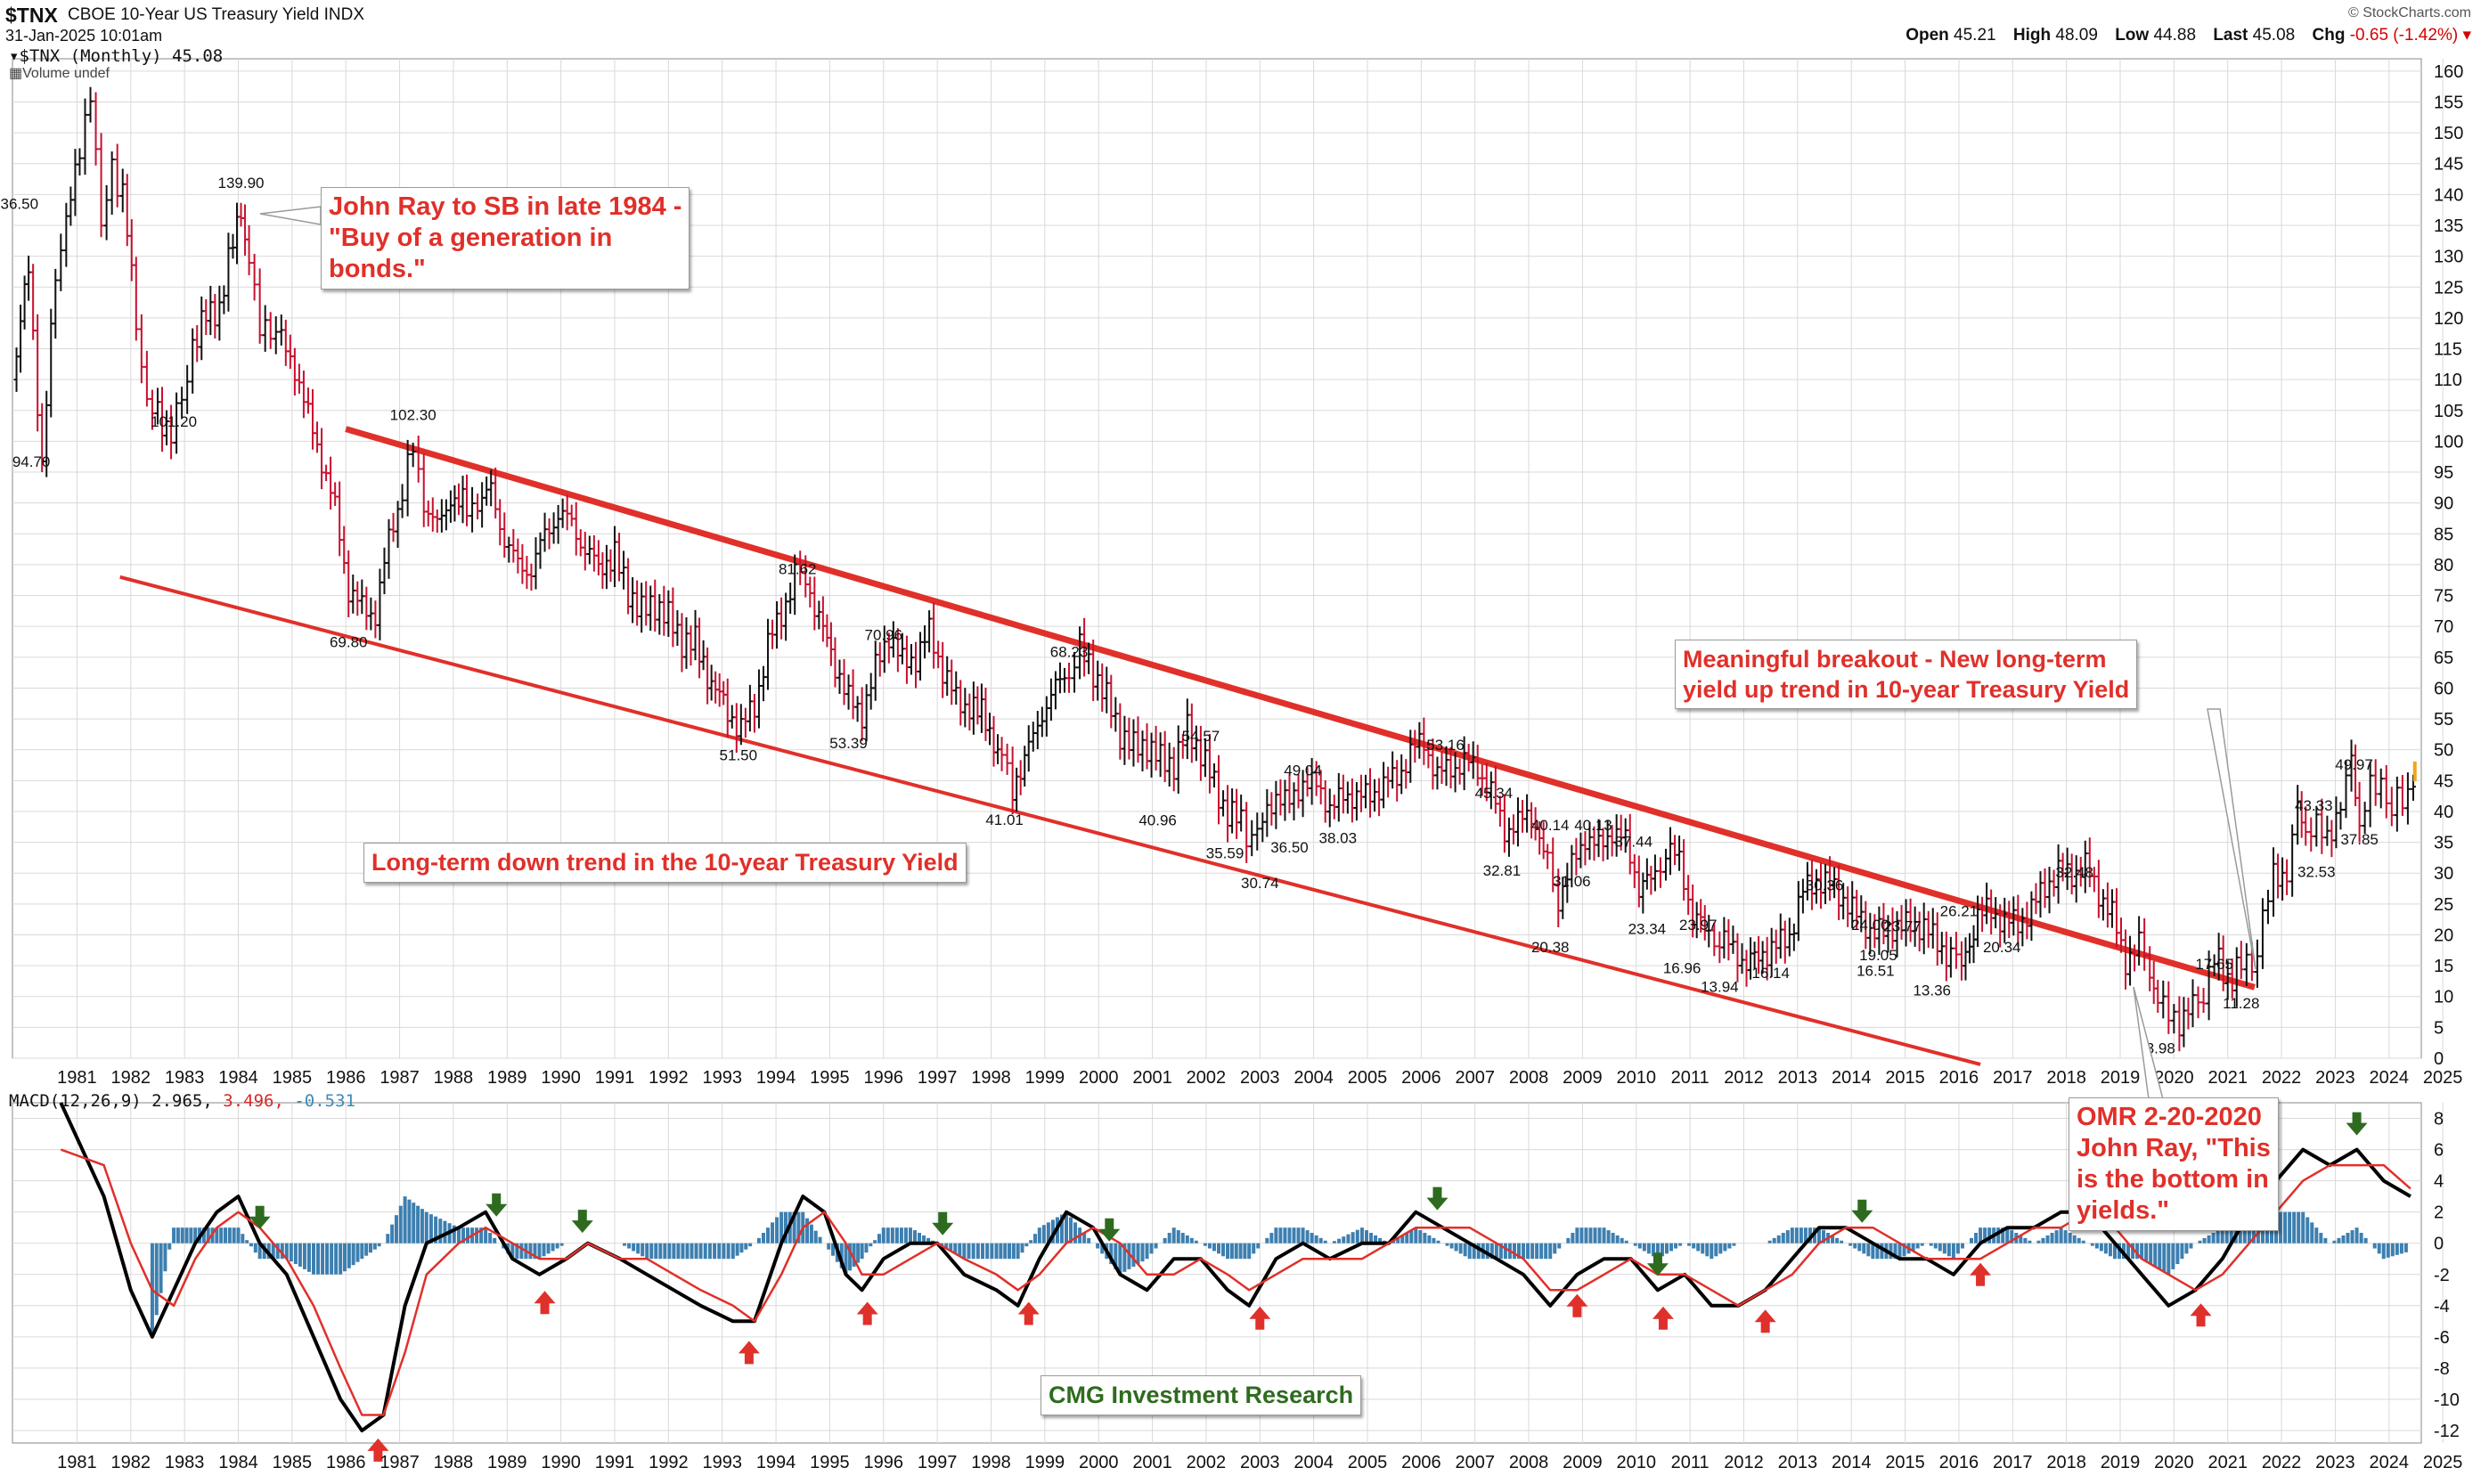 This screenshot has width=2489, height=1484. Describe the element at coordinates (1437, 1199) in the screenshot. I see `sell-arrow-icon` at that location.